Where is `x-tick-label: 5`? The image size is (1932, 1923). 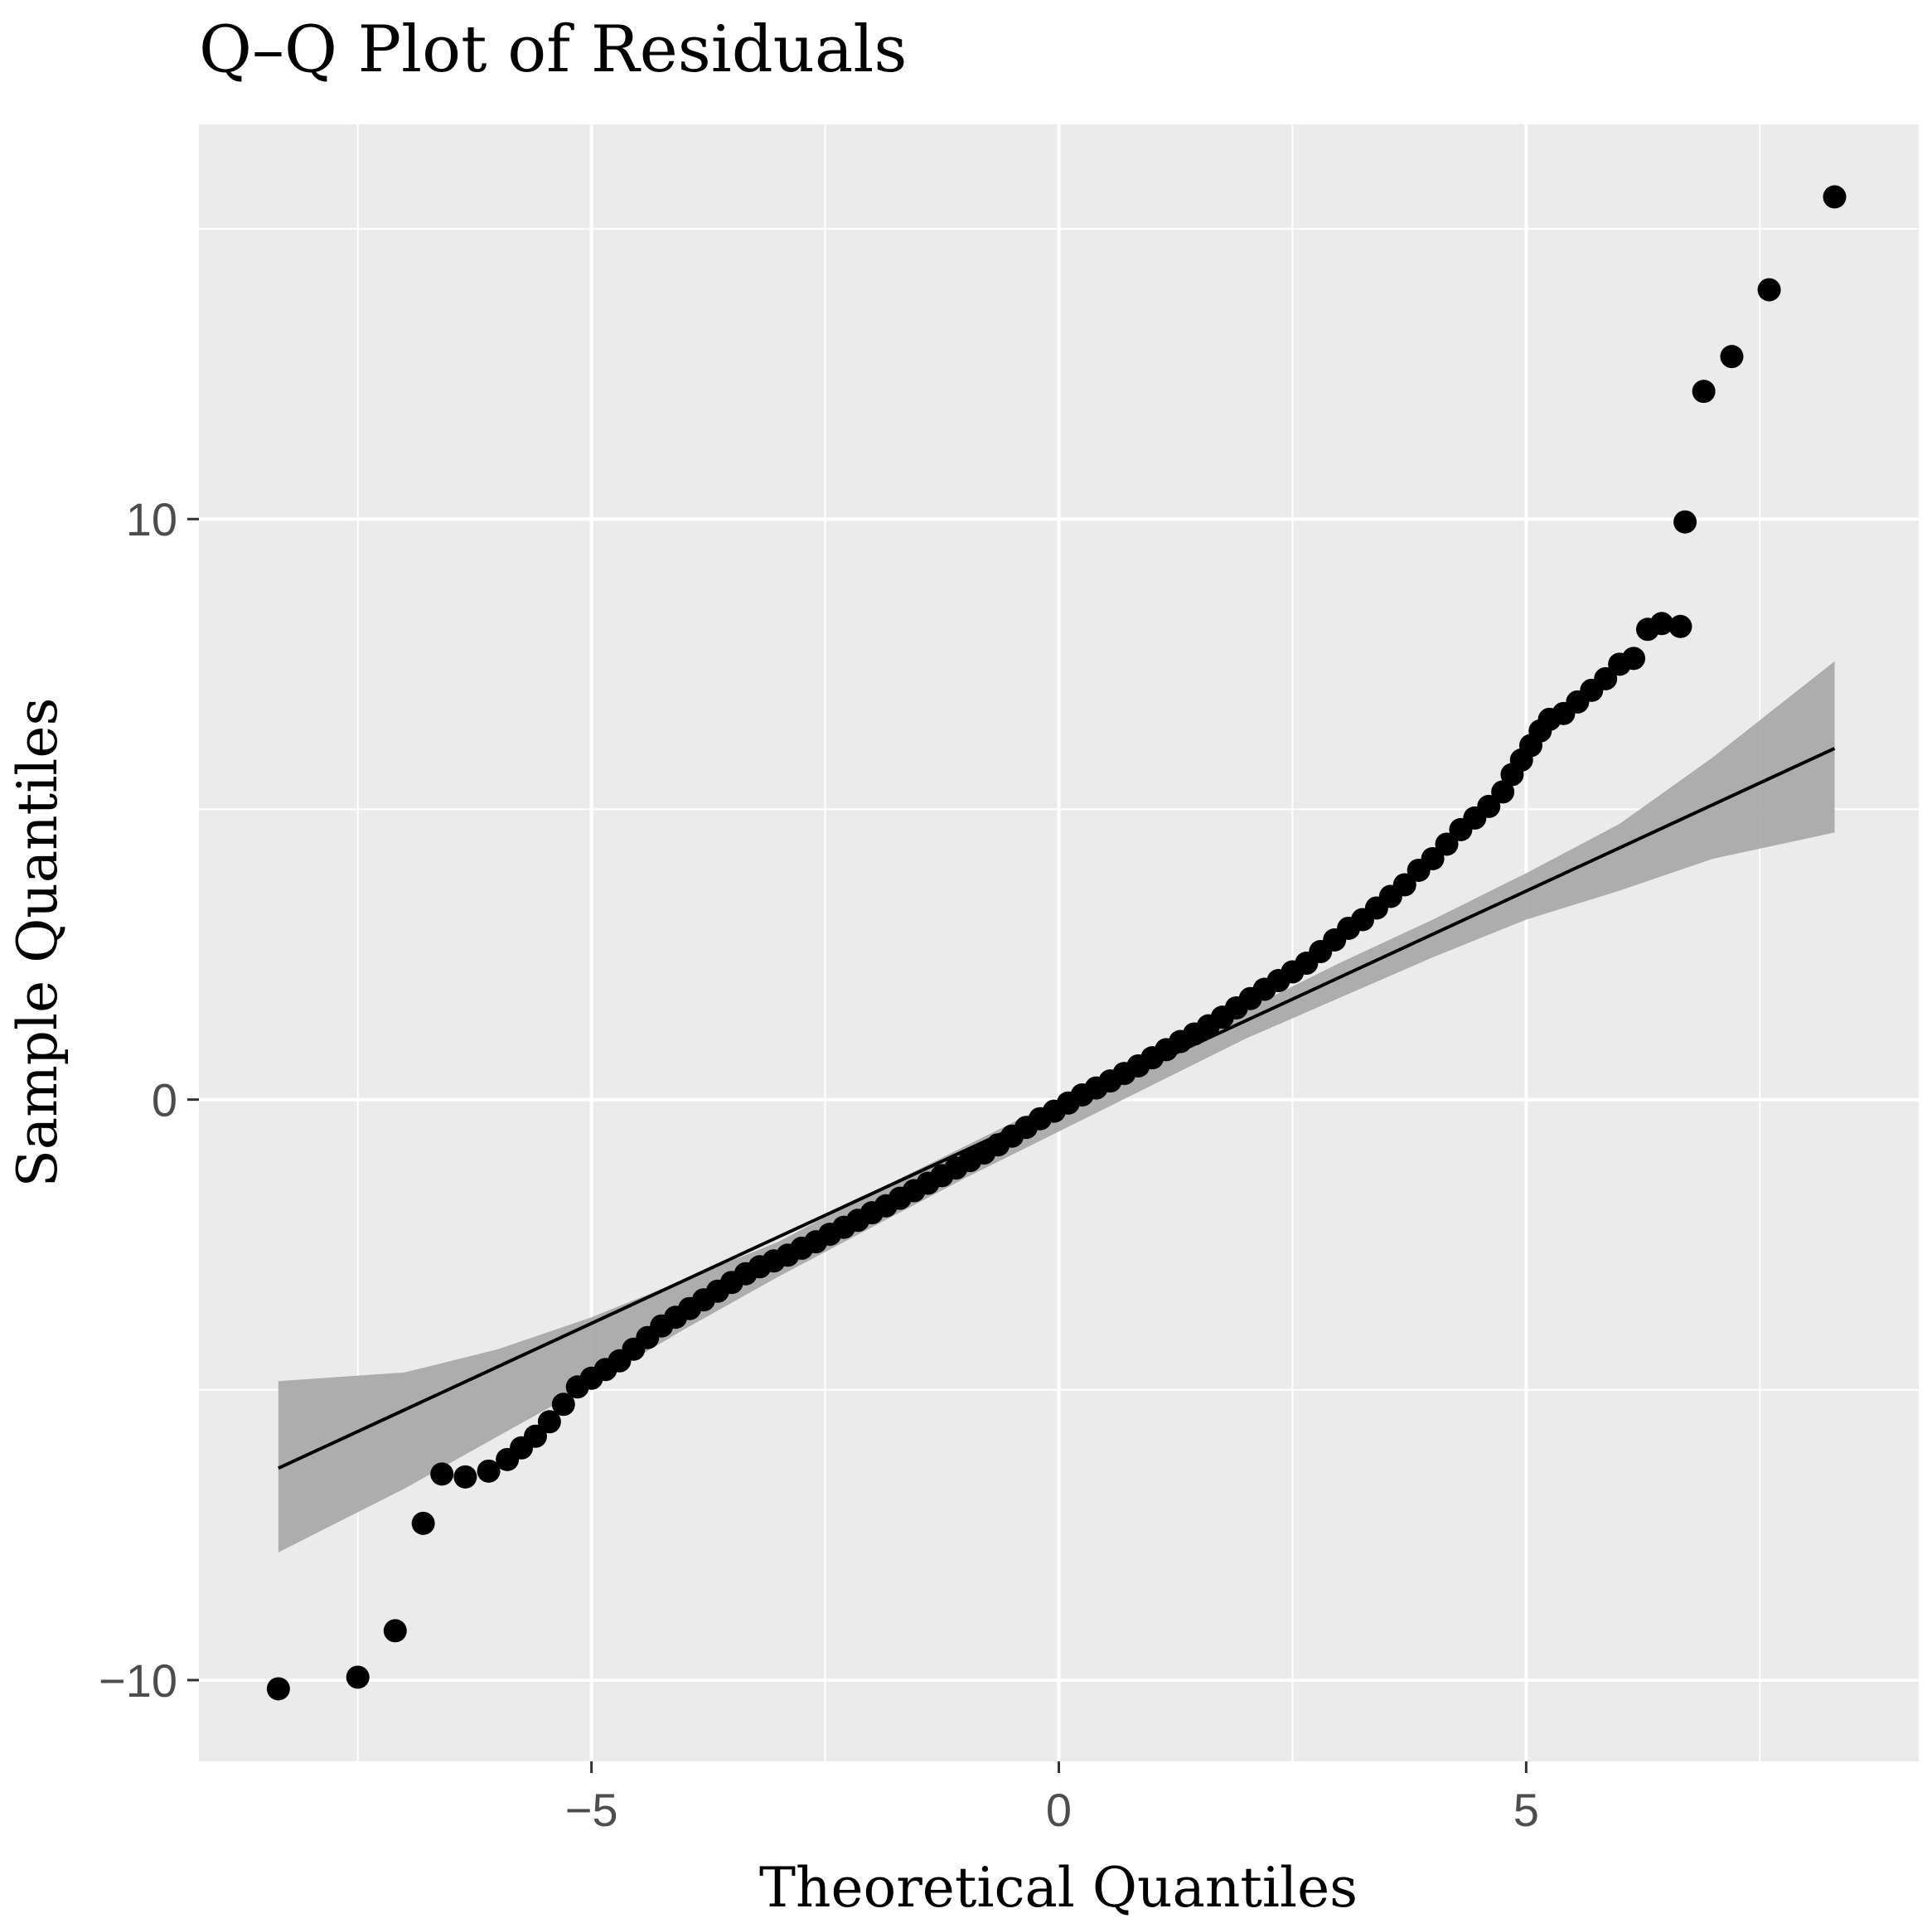 x-tick-label: 5 is located at coordinates (1526, 1810).